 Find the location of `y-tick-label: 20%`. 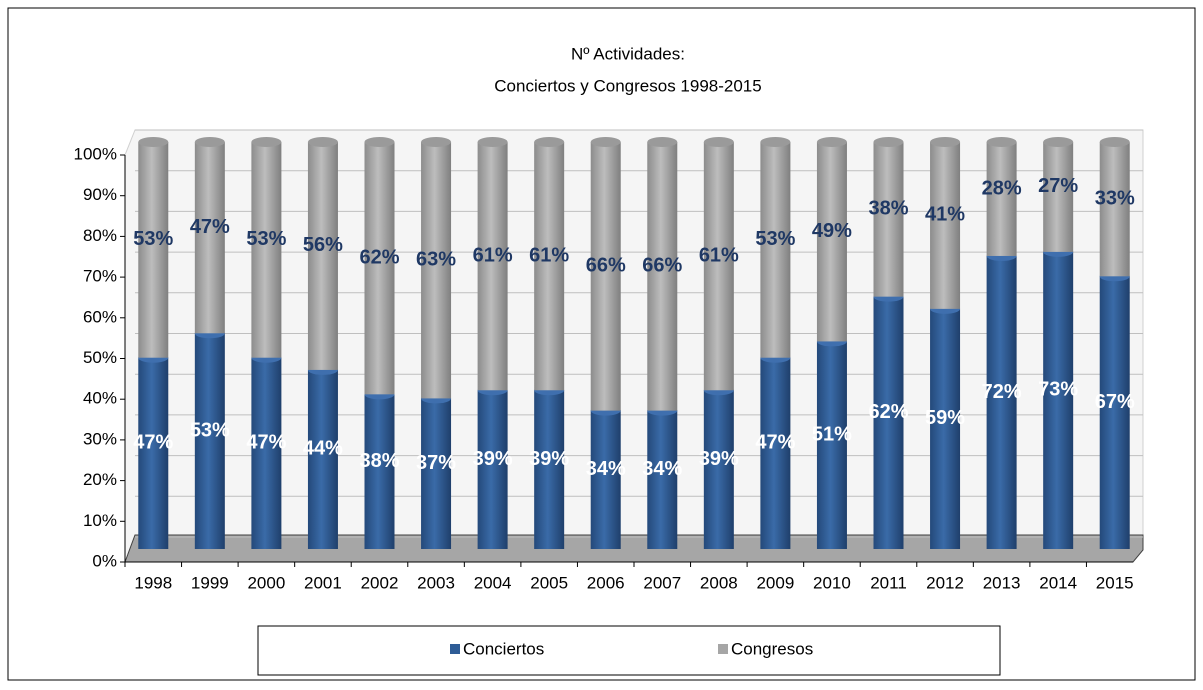

y-tick-label: 20% is located at coordinates (100, 479).